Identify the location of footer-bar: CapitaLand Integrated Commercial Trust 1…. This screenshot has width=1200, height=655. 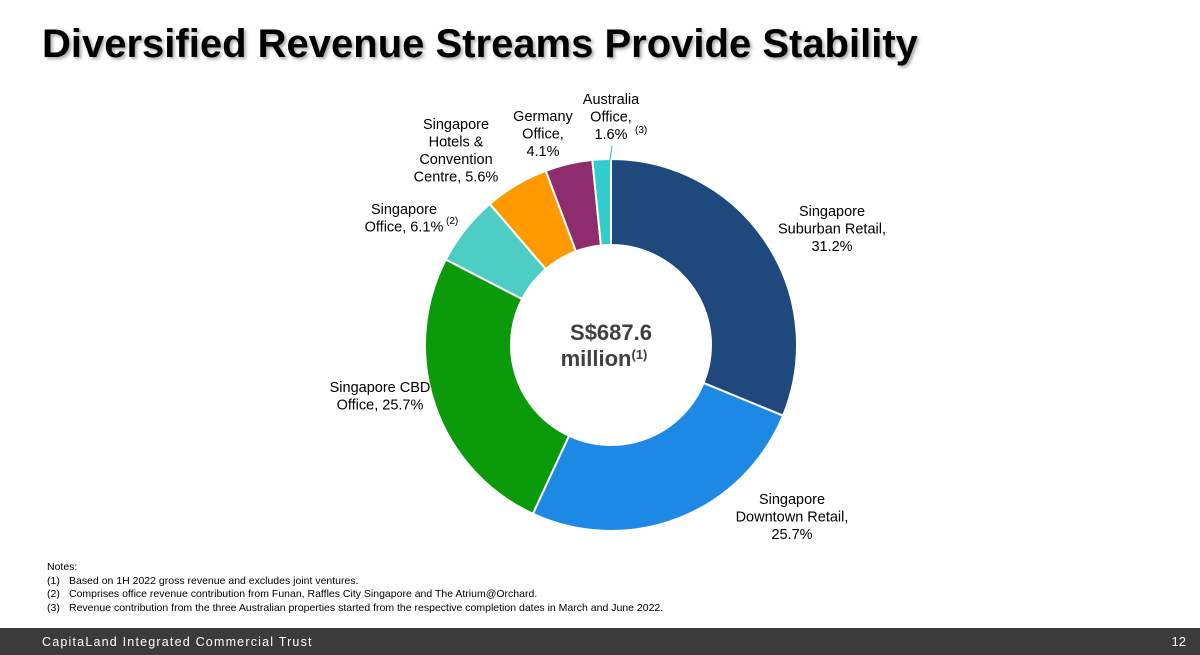
(600, 641).